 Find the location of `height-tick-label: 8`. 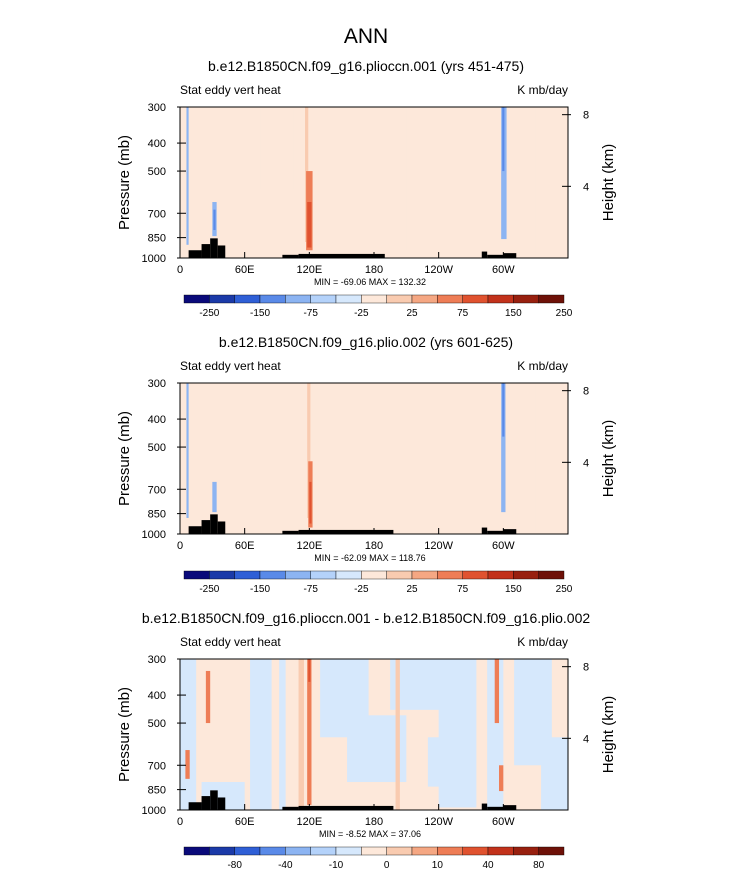

height-tick-label: 8 is located at coordinates (586, 116).